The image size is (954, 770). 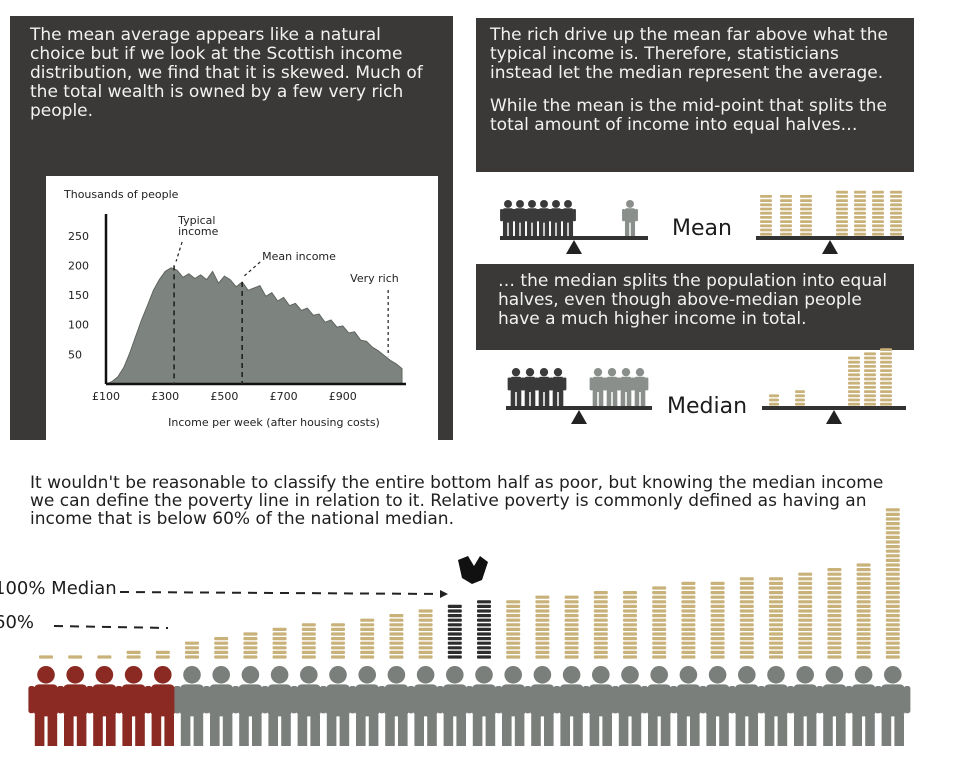 I want to click on y-tick-label: 100, so click(x=78, y=325).